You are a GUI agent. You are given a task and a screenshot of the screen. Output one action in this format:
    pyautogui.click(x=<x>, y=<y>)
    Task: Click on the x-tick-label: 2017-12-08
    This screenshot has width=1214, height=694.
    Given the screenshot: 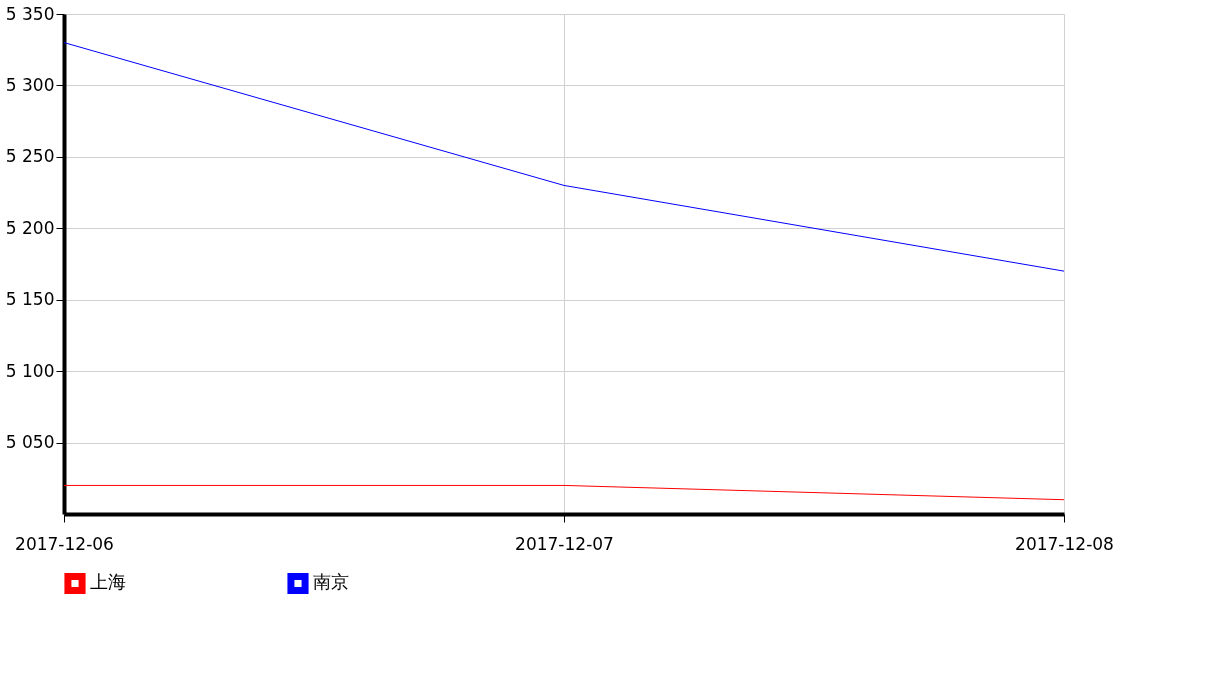 What is the action you would take?
    pyautogui.click(x=1064, y=543)
    